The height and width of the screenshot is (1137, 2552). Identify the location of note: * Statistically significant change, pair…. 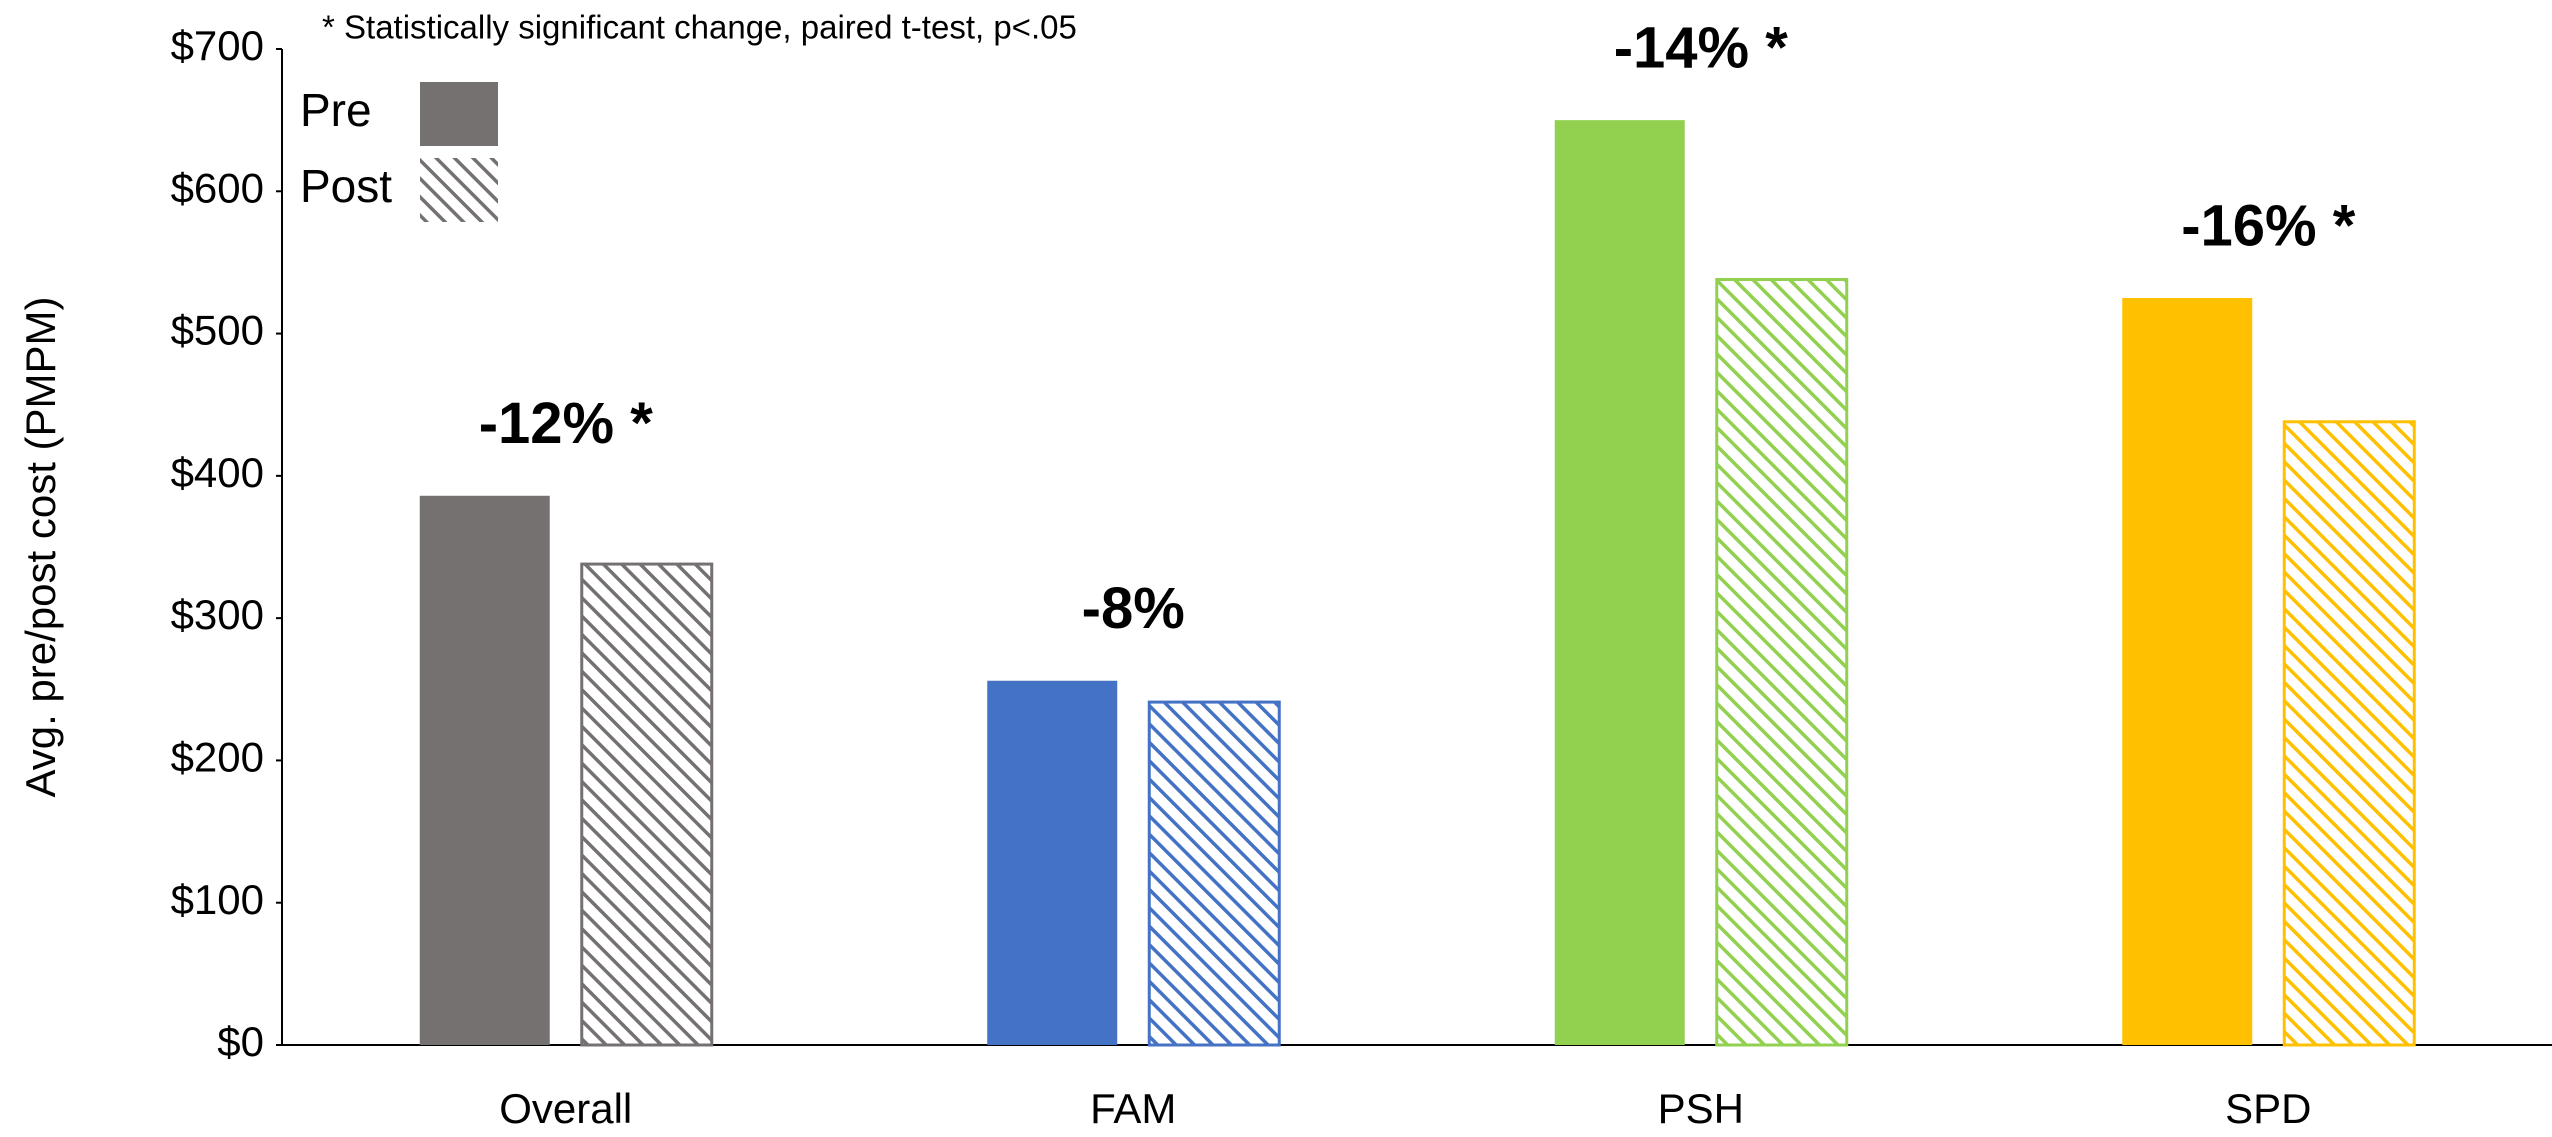
(699, 27).